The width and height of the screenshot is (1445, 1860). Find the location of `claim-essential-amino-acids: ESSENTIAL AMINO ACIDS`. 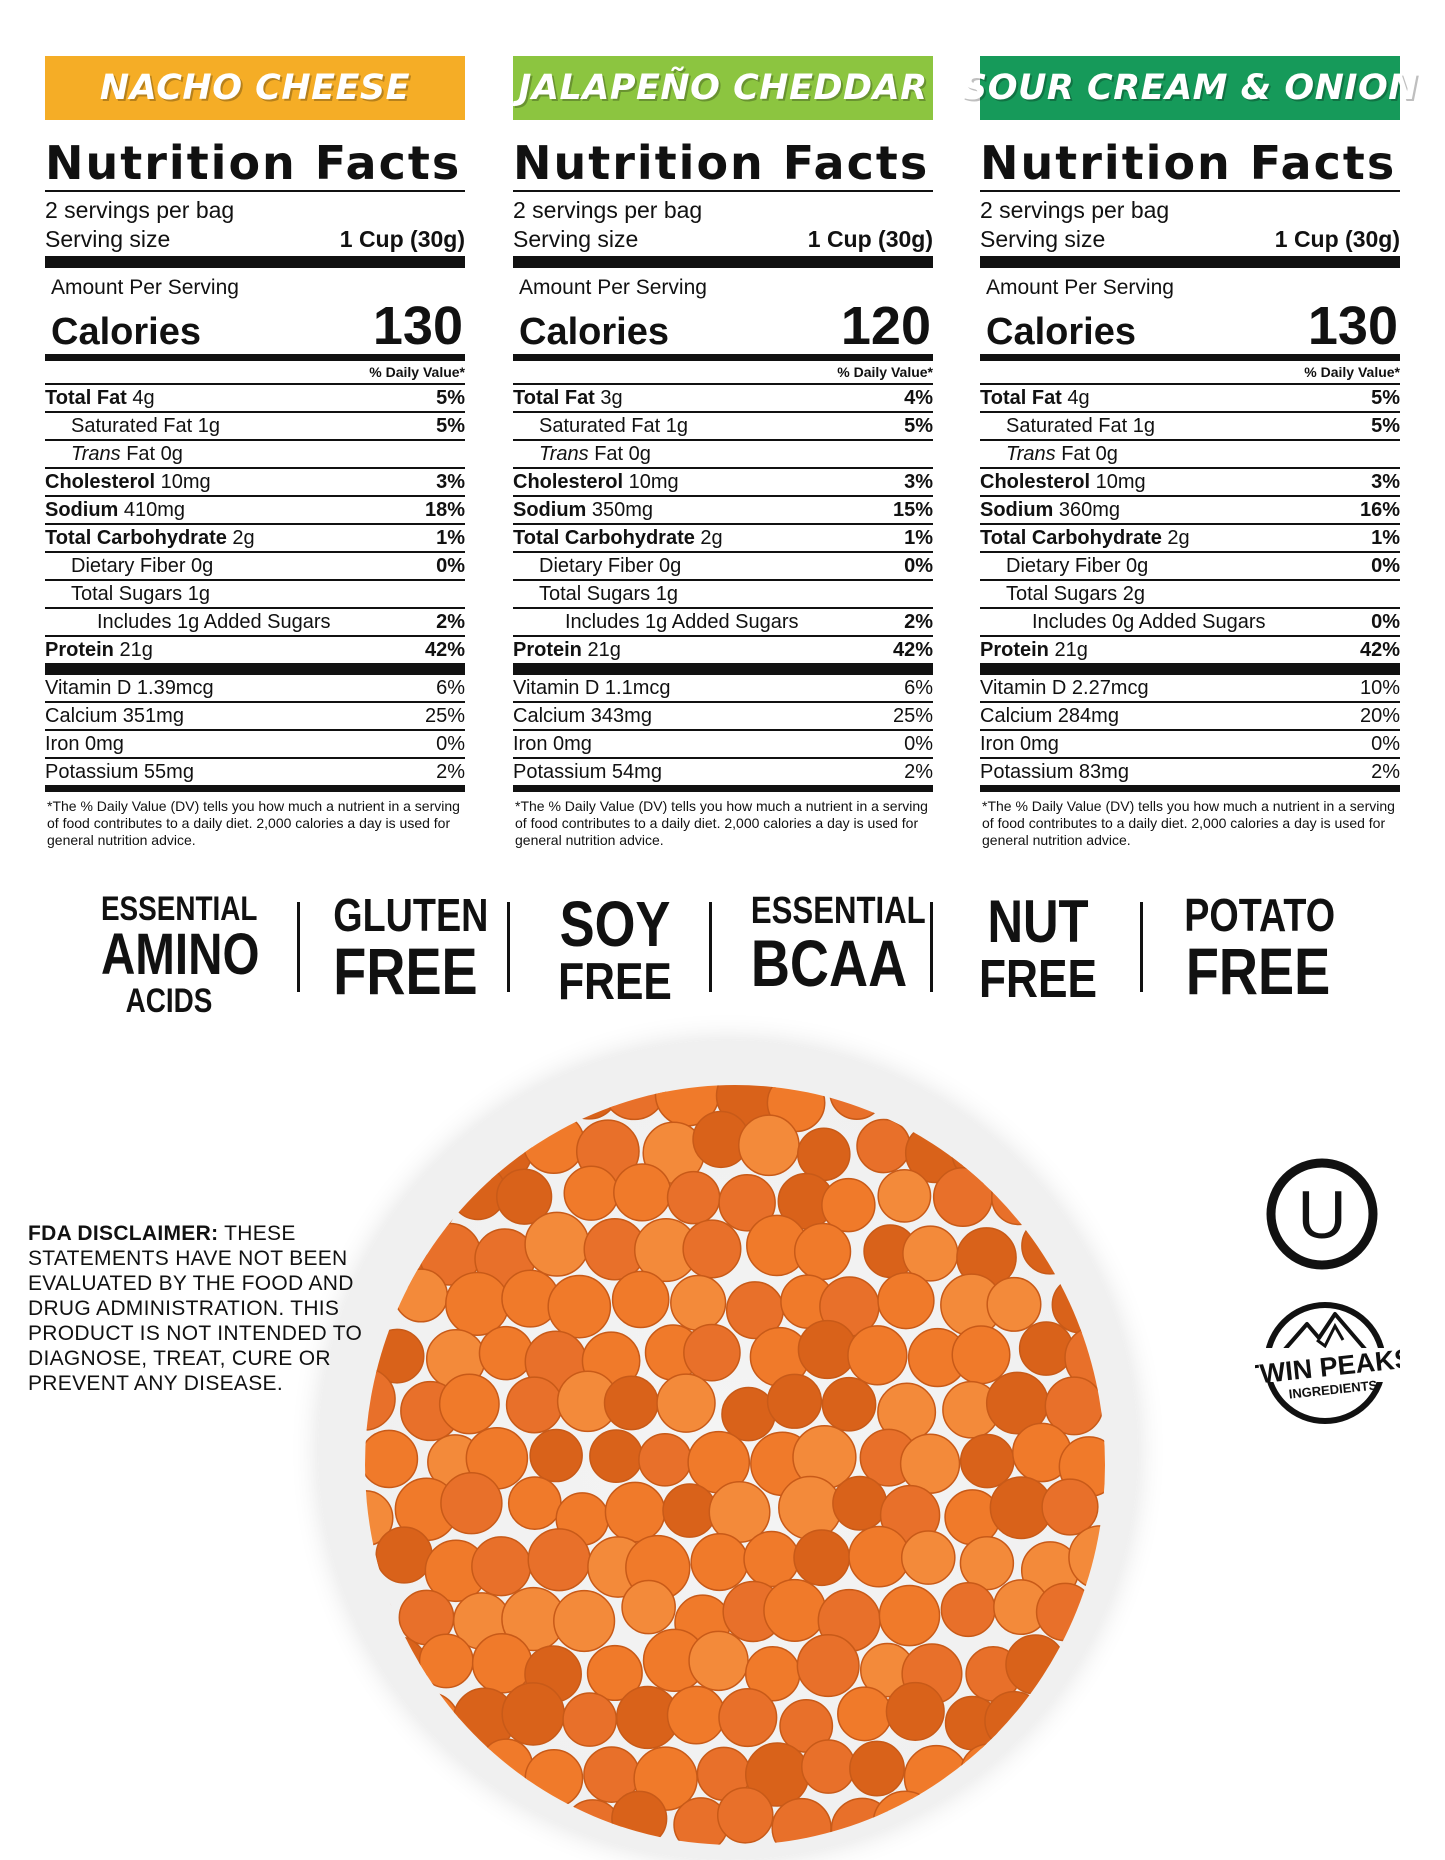

claim-essential-amino-acids: ESSENTIAL AMINO ACIDS is located at coordinates (180, 955).